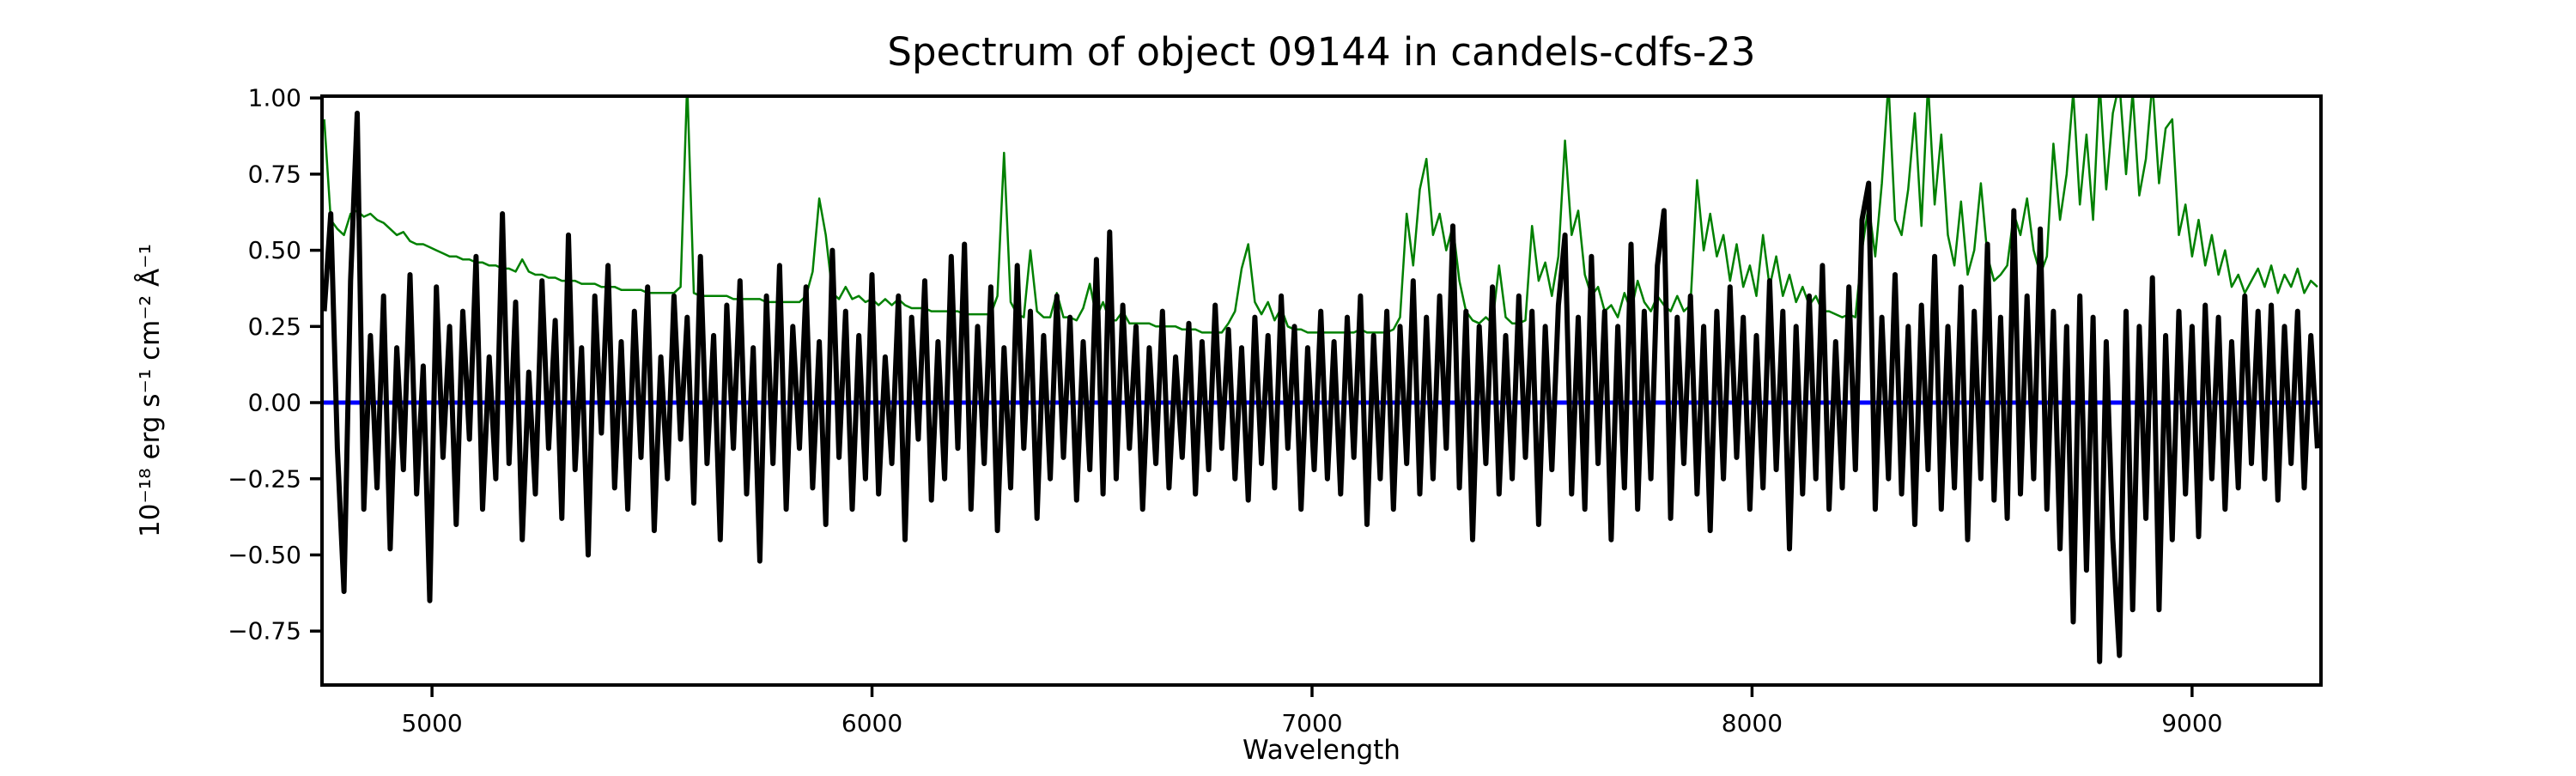 Image resolution: width=2576 pixels, height=776 pixels. I want to click on y-tick-label: 1.00, so click(274, 98).